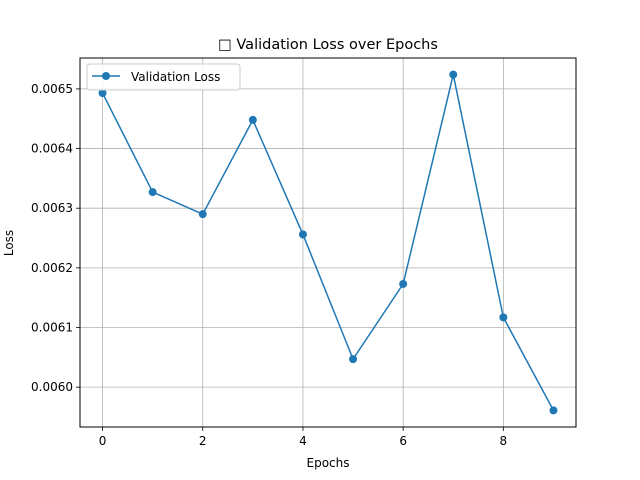 This screenshot has width=640, height=480. Describe the element at coordinates (504, 441) in the screenshot. I see `x-tick-label: 8` at that location.